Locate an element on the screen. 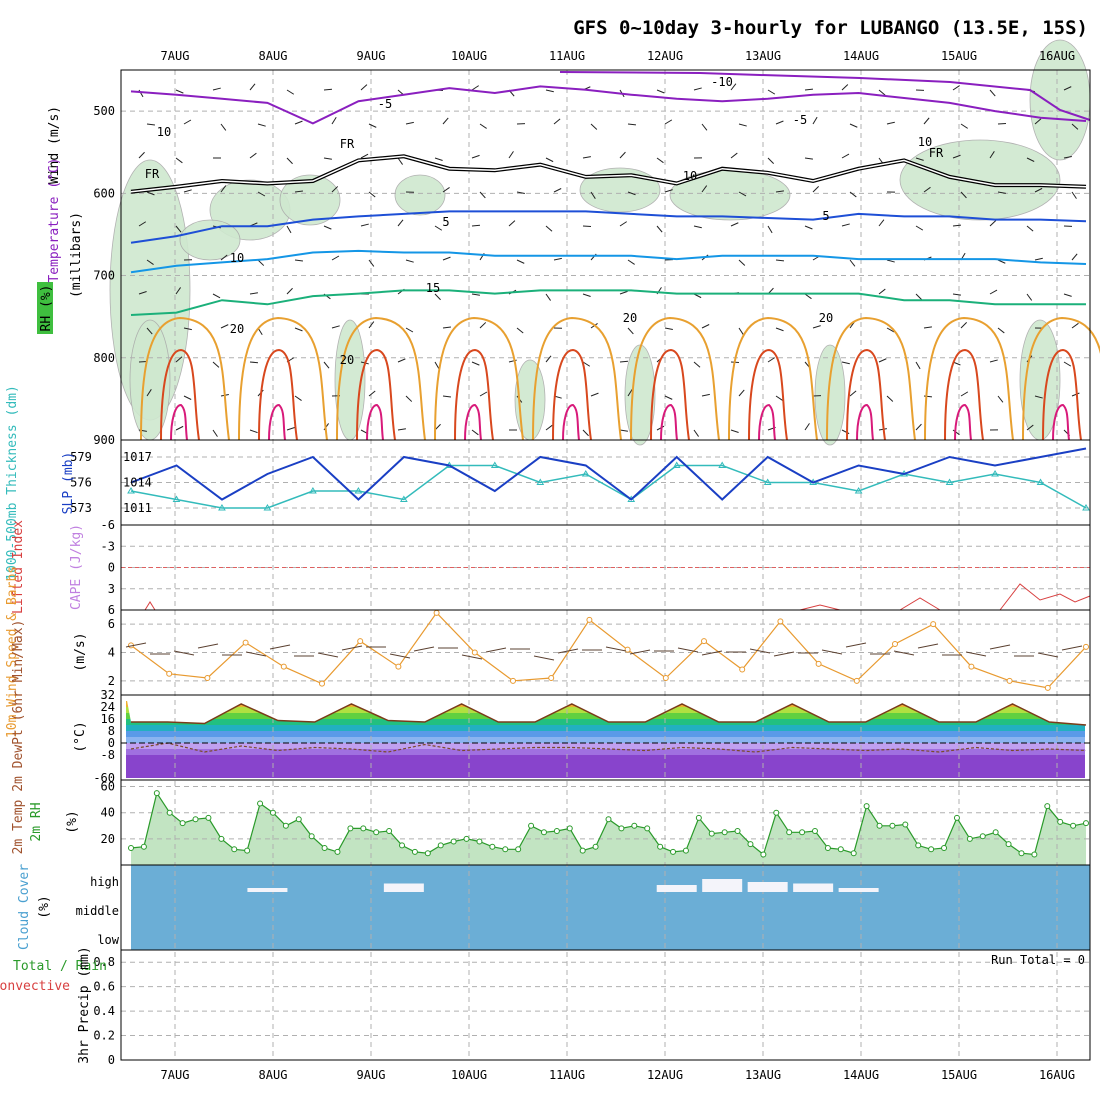 The image size is (1100, 1100). lifted-axis-label: Lifted Index is located at coordinates (18, 567).